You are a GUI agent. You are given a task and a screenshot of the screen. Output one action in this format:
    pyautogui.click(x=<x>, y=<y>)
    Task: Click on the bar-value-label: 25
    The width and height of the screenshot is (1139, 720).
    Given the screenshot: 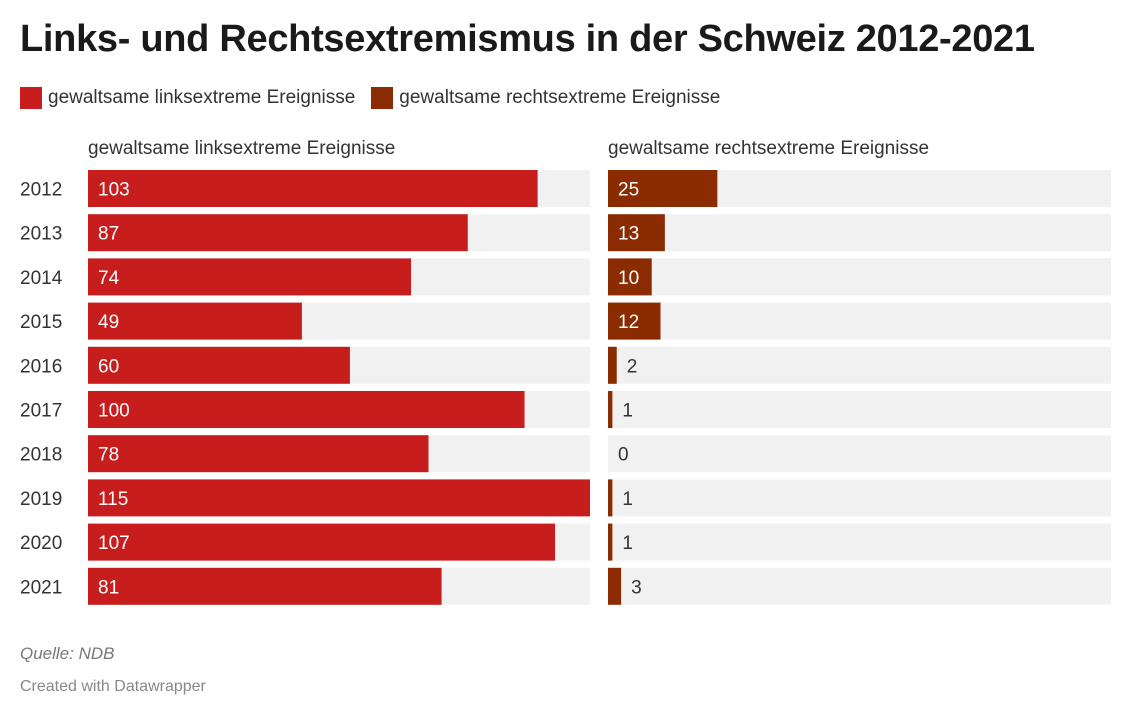 What is the action you would take?
    pyautogui.click(x=628, y=190)
    